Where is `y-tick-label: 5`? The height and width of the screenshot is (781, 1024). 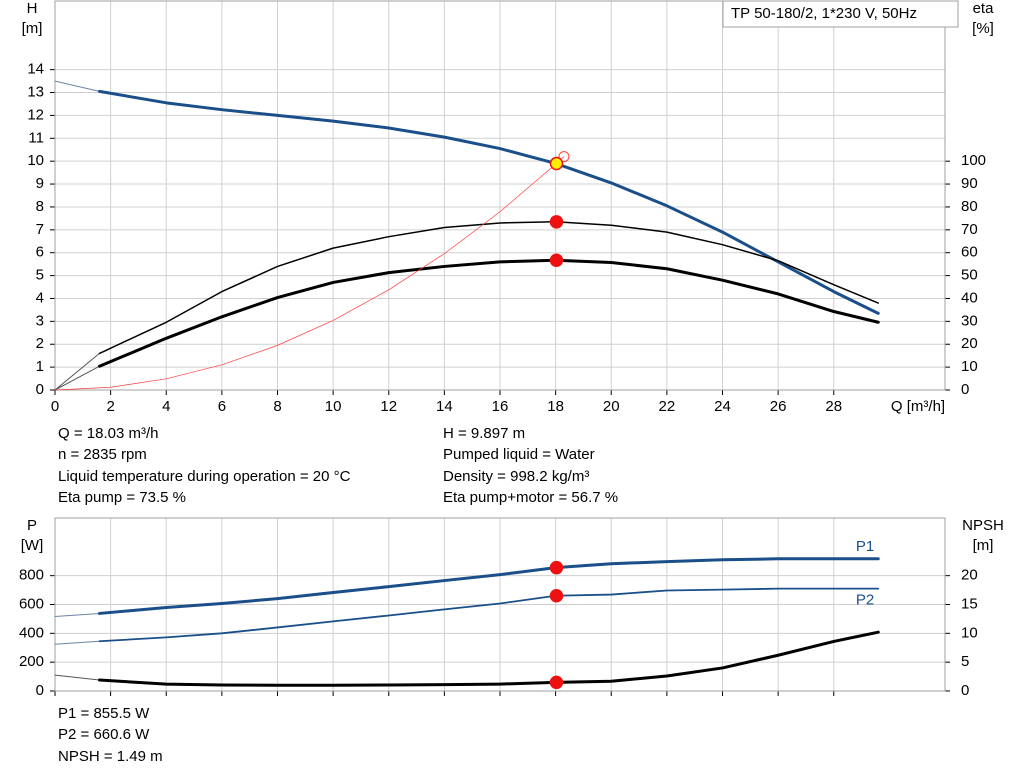 y-tick-label: 5 is located at coordinates (40, 275).